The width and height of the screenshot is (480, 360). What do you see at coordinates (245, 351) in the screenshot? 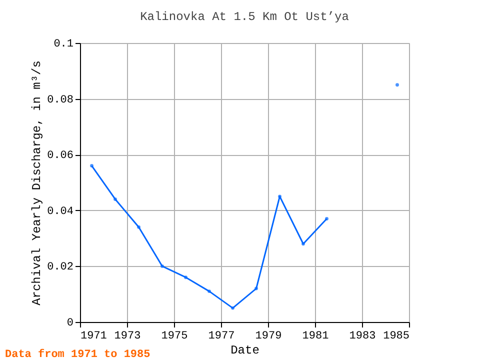
I see `x-axis-title: Date` at bounding box center [245, 351].